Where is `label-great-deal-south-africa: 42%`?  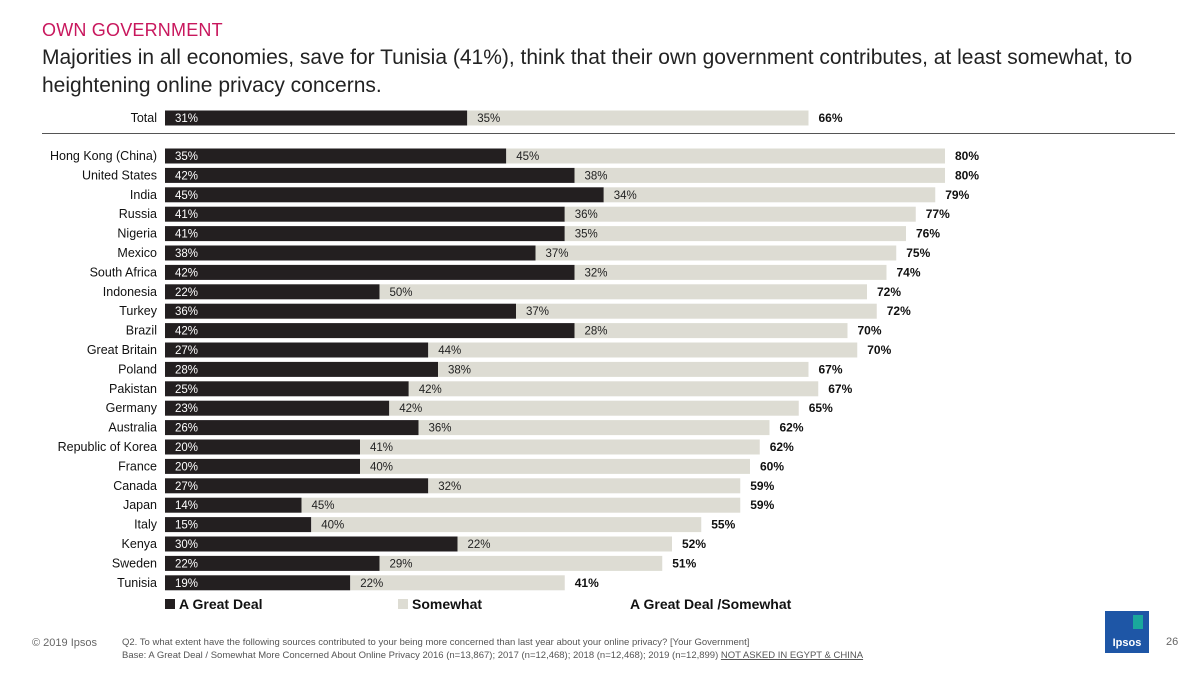 label-great-deal-south-africa: 42% is located at coordinates (186, 273).